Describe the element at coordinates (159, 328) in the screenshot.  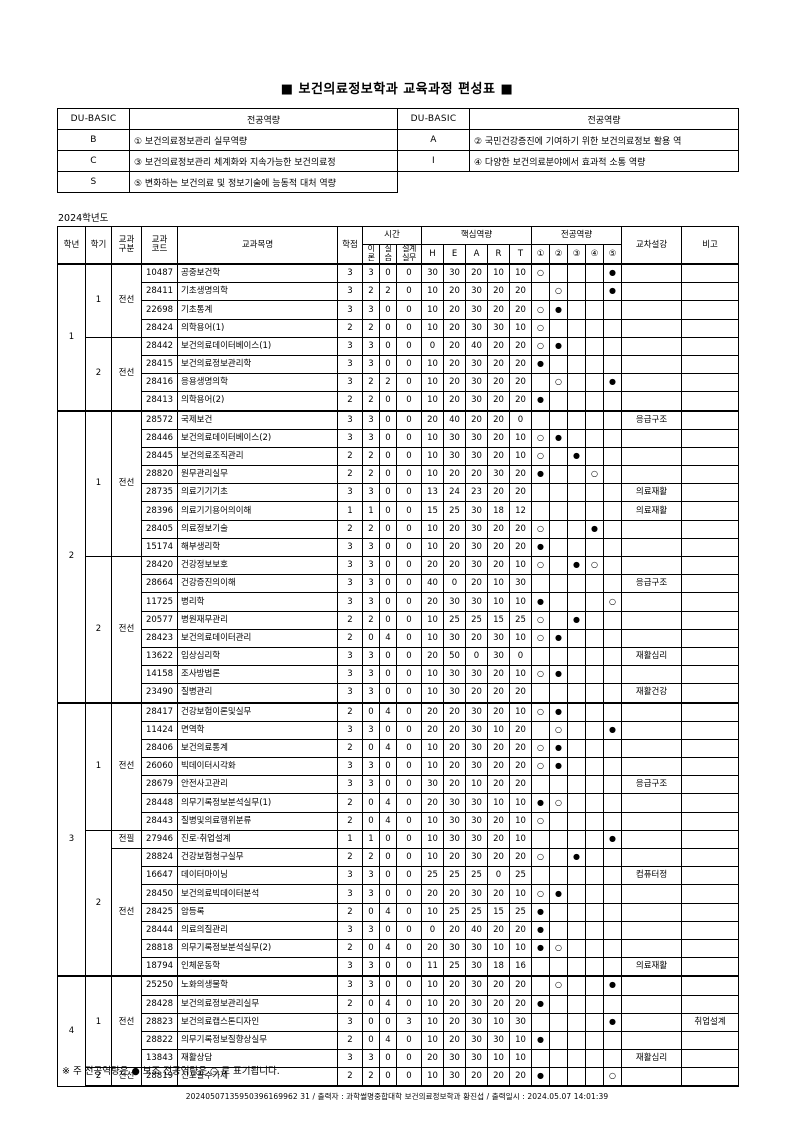
I see `cell-course-code: 28424` at that location.